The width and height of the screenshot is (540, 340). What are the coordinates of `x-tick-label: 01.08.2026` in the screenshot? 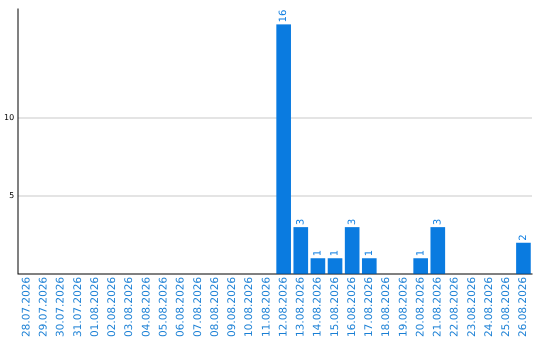 It's located at (94, 307).